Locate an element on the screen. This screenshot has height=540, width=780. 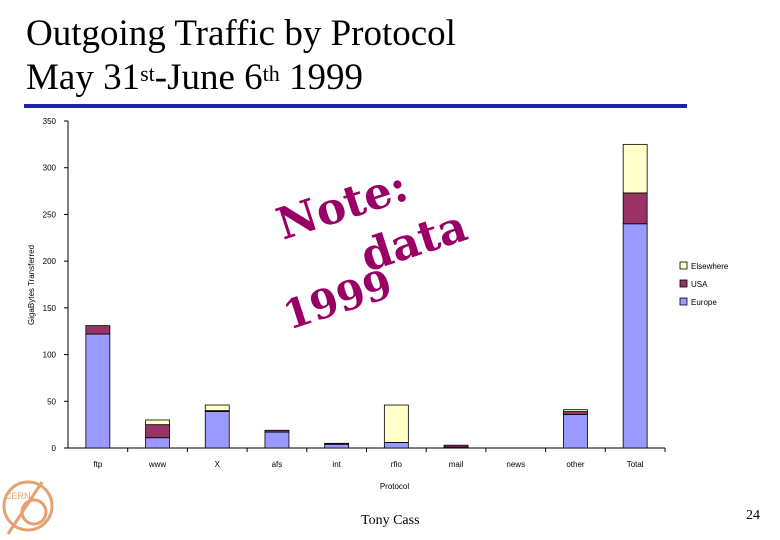
legend-swatch-elsewhere is located at coordinates (683, 265).